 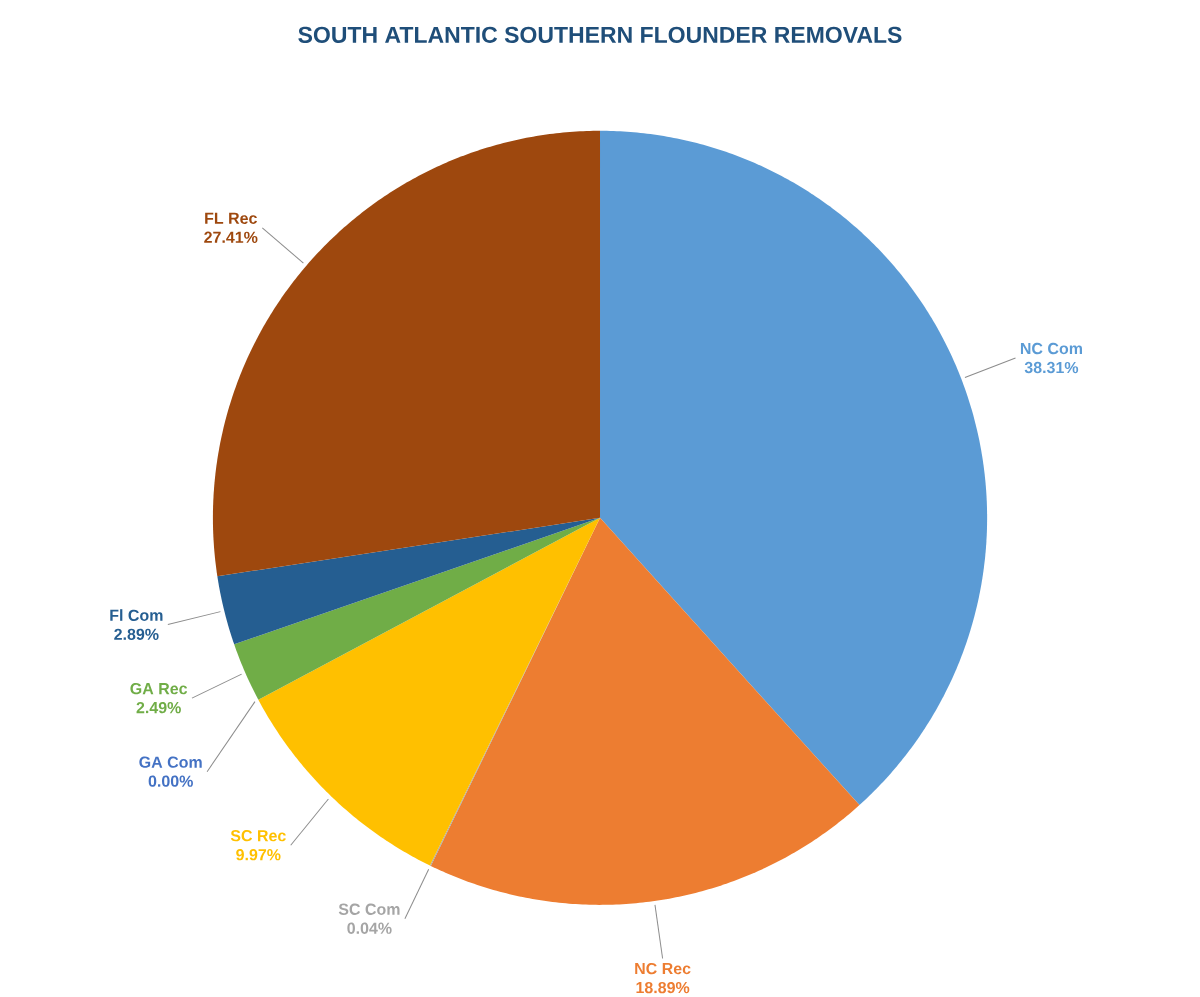 What do you see at coordinates (231, 237) in the screenshot?
I see `data-label: 27.41%` at bounding box center [231, 237].